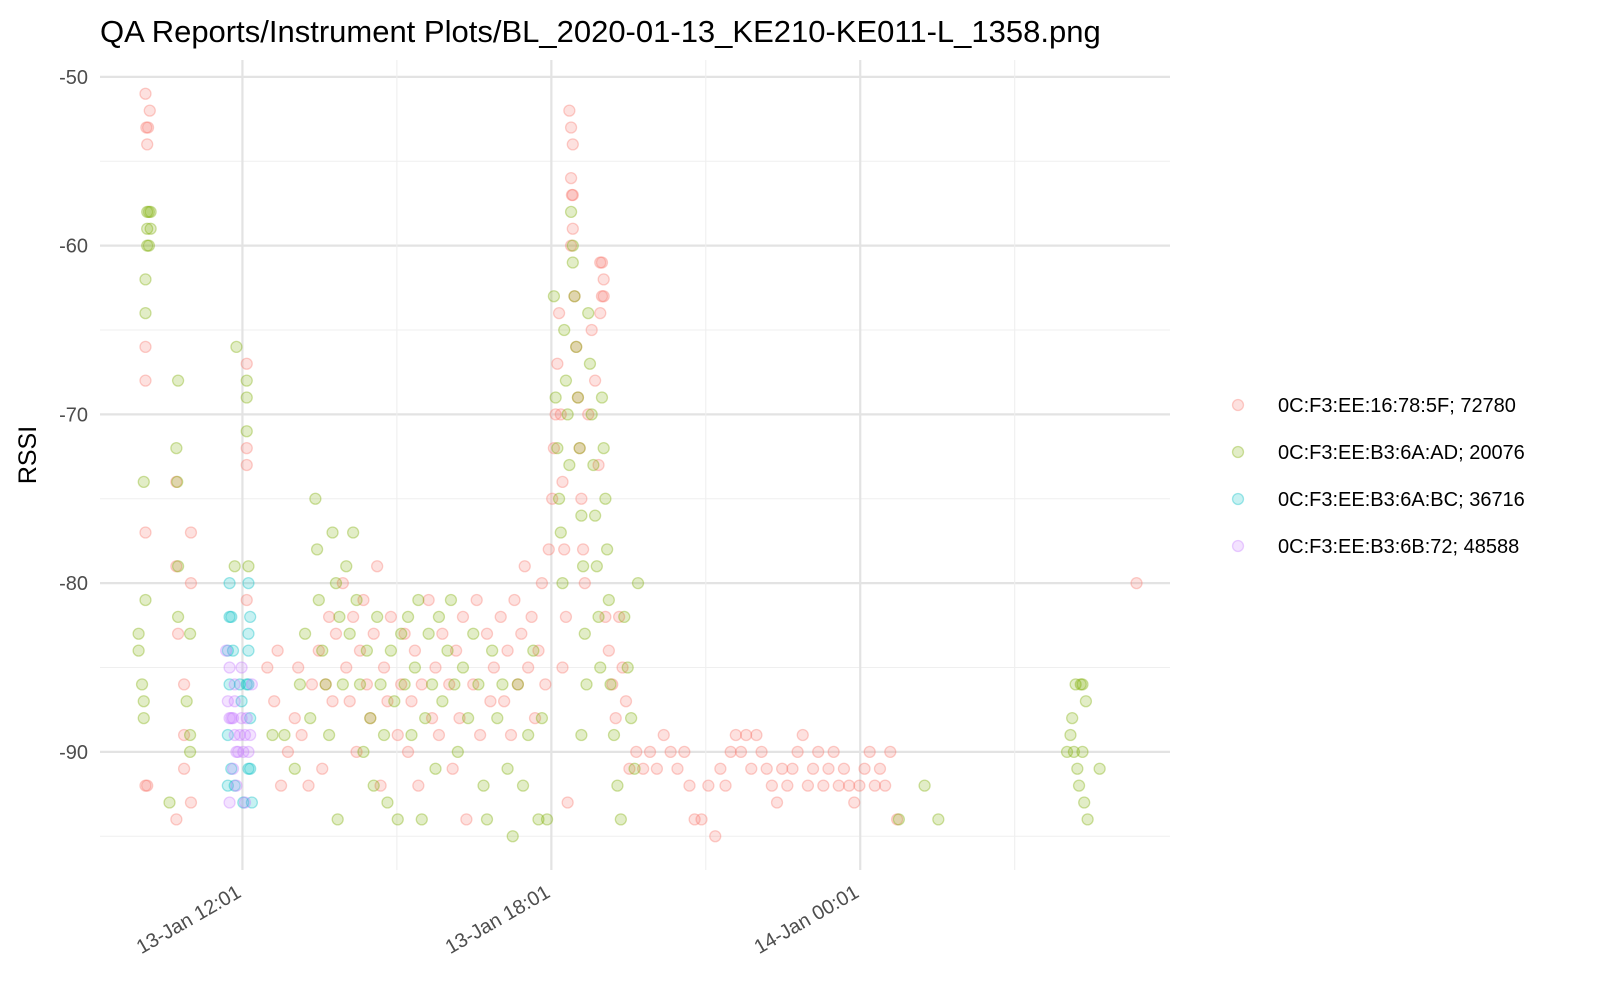  What do you see at coordinates (73, 247) in the screenshot?
I see `y-tick-label: -60` at bounding box center [73, 247].